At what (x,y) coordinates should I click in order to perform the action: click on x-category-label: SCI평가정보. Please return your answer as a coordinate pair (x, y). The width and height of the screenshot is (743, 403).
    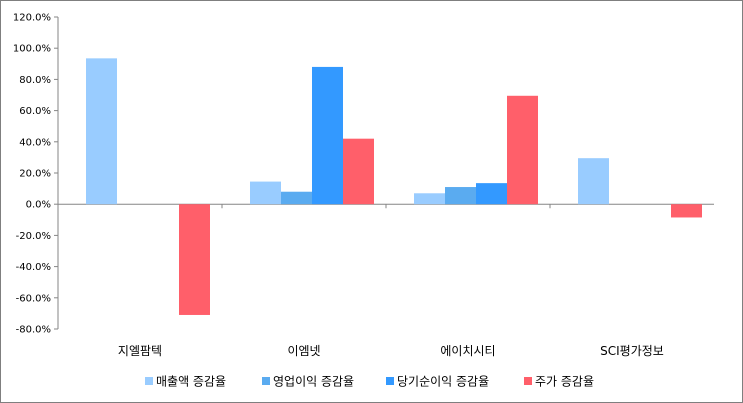
    Looking at the image, I should click on (632, 351).